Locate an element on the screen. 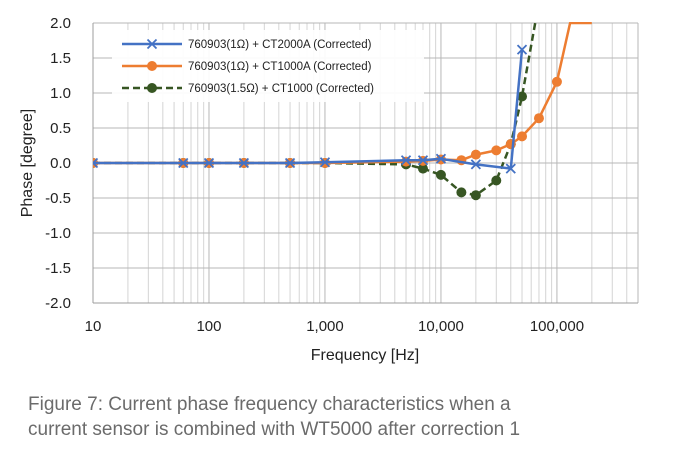 The height and width of the screenshot is (463, 684). x-tick-label: 1,000 is located at coordinates (325, 326).